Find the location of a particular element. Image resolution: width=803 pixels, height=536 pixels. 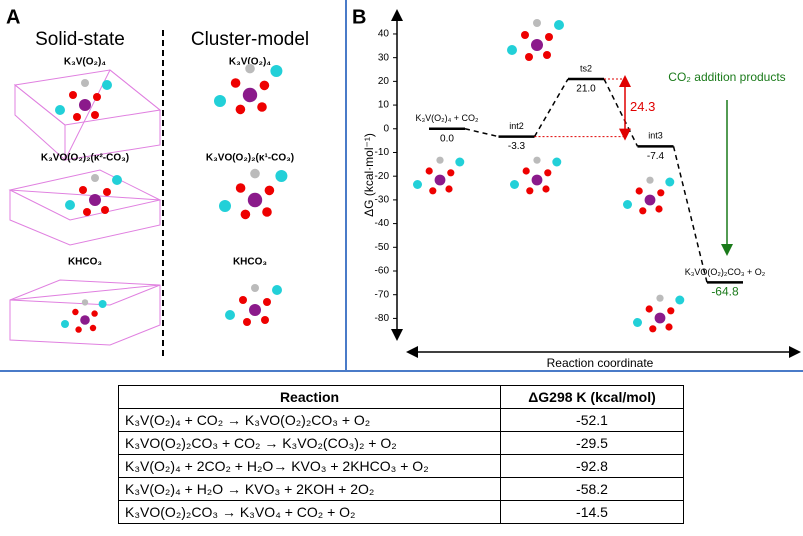

reaction: K₃VO(O₂)₂CO₃ + CO₂ → K₃VO₂(CO₃)₂ + O₂ is located at coordinates (309, 443).